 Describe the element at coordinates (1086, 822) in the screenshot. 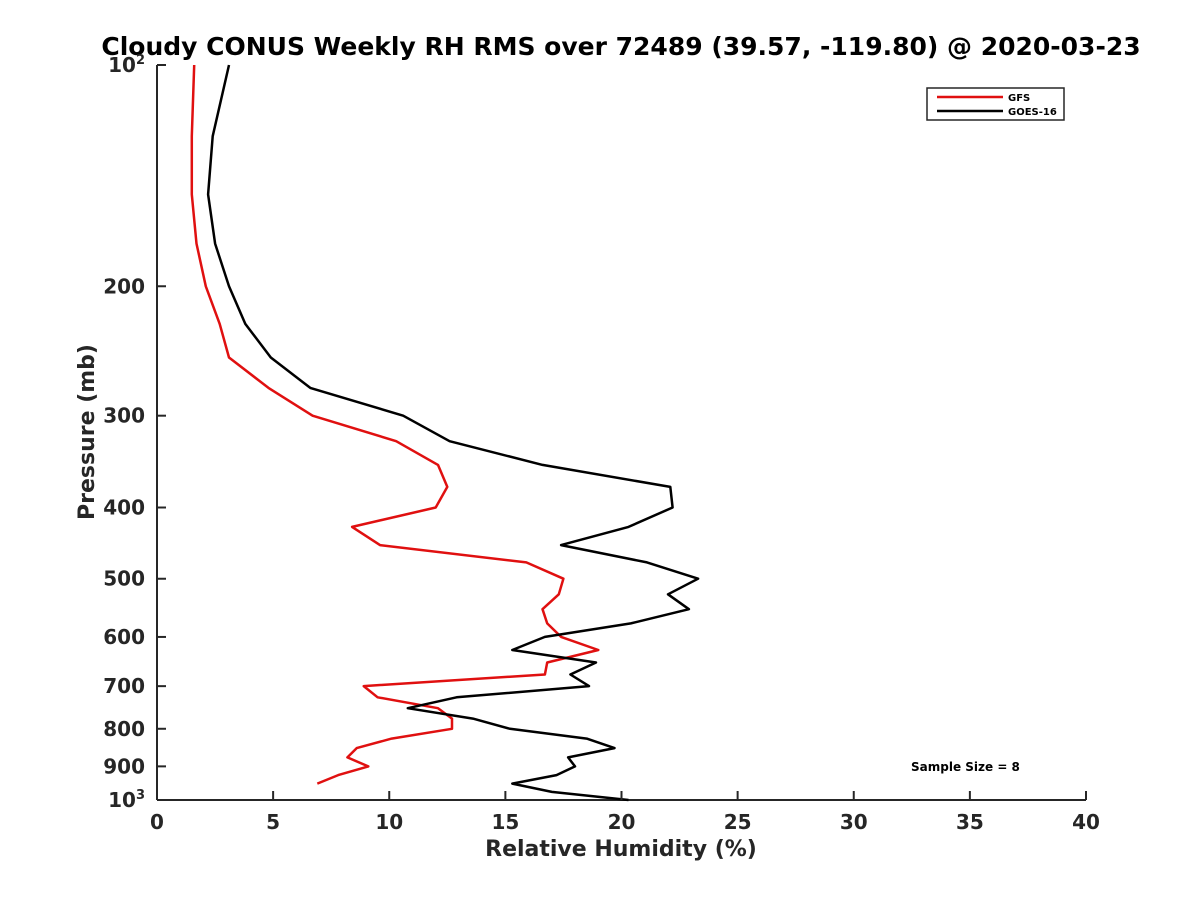

I see `x-tick-label: 40` at that location.